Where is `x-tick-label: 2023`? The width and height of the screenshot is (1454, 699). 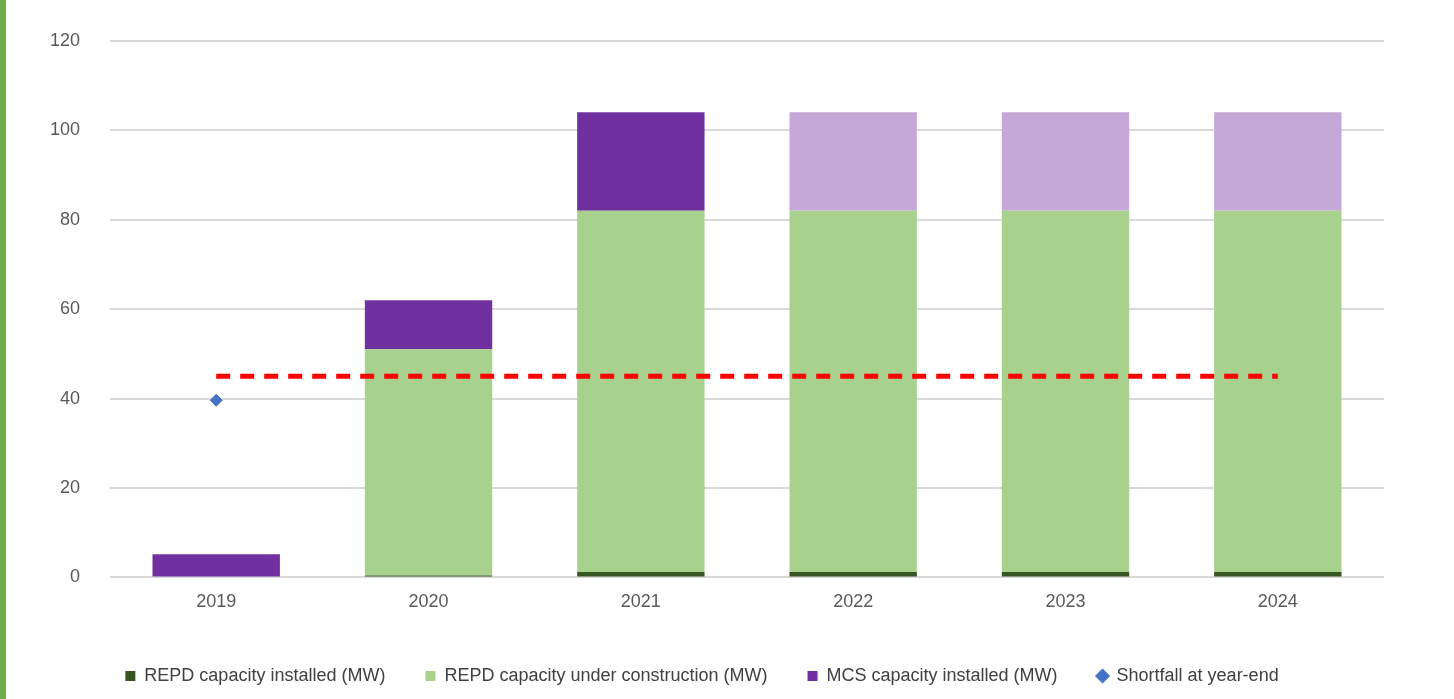
x-tick-label: 2023 is located at coordinates (1065, 601).